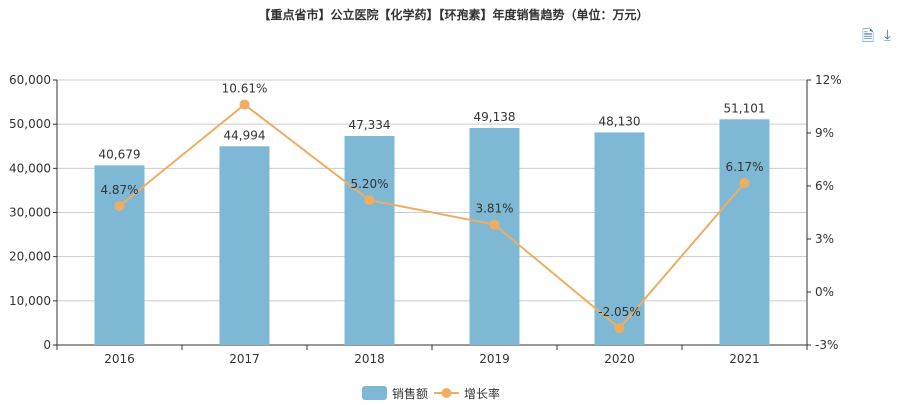 This screenshot has height=405, width=907. I want to click on y-left-tick-label: 20,000, so click(30, 257).